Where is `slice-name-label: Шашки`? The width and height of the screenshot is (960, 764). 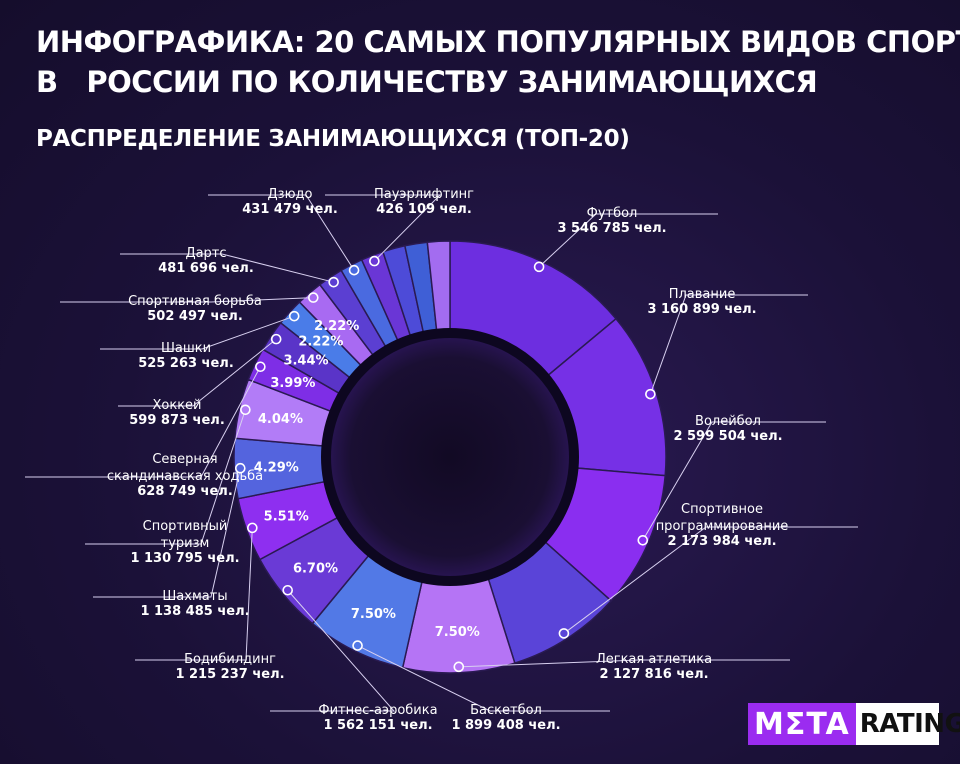
slice-name-label: Шашки is located at coordinates (186, 348).